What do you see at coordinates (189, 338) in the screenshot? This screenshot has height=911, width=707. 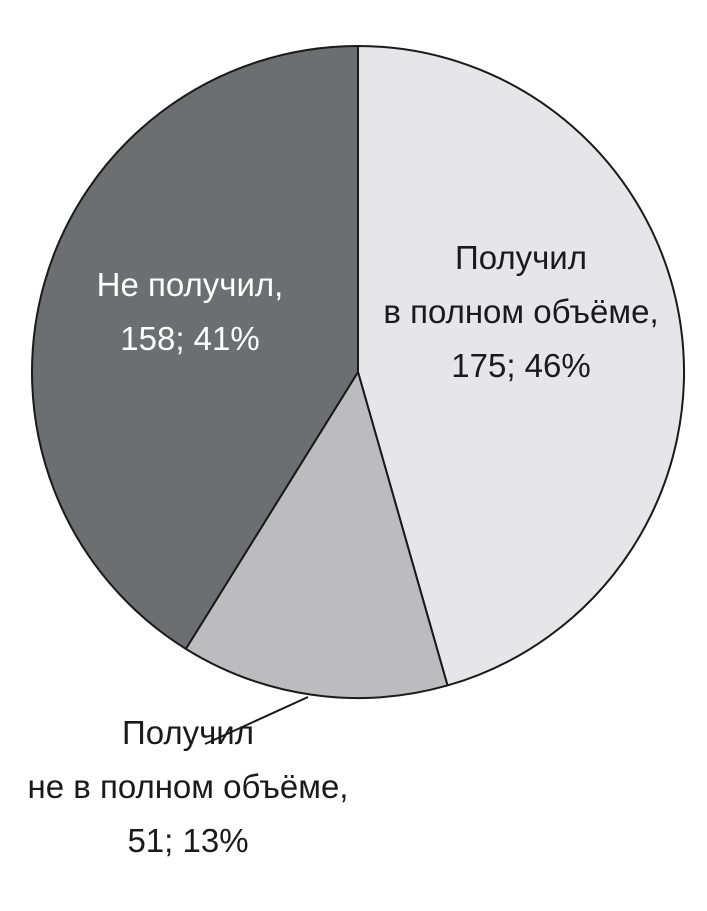 I see `slice-label-2-line-1: 158; 41%` at bounding box center [189, 338].